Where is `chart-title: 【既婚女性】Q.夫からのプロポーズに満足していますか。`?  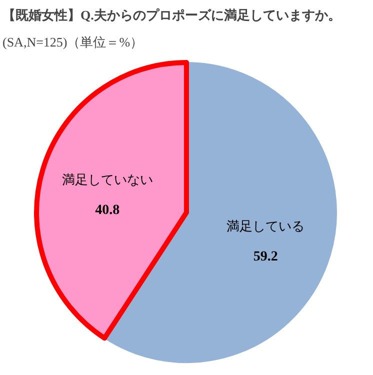 chart-title: 【既婚女性】Q.夫からのプロポーズに満足していますか。 is located at coordinates (171, 15).